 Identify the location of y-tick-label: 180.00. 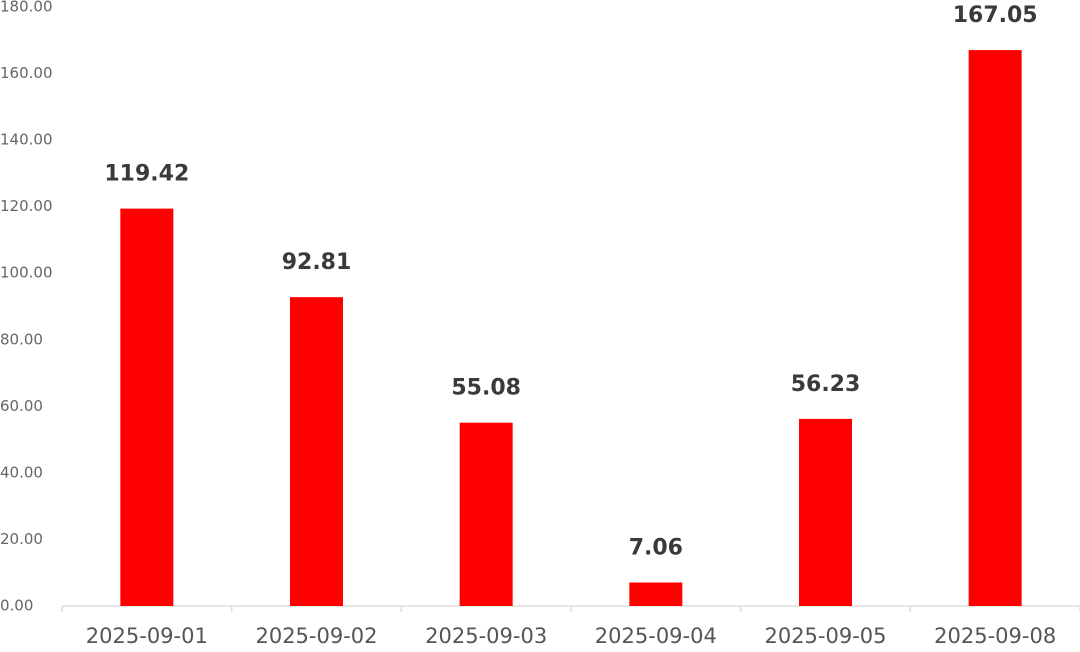
(26, 8).